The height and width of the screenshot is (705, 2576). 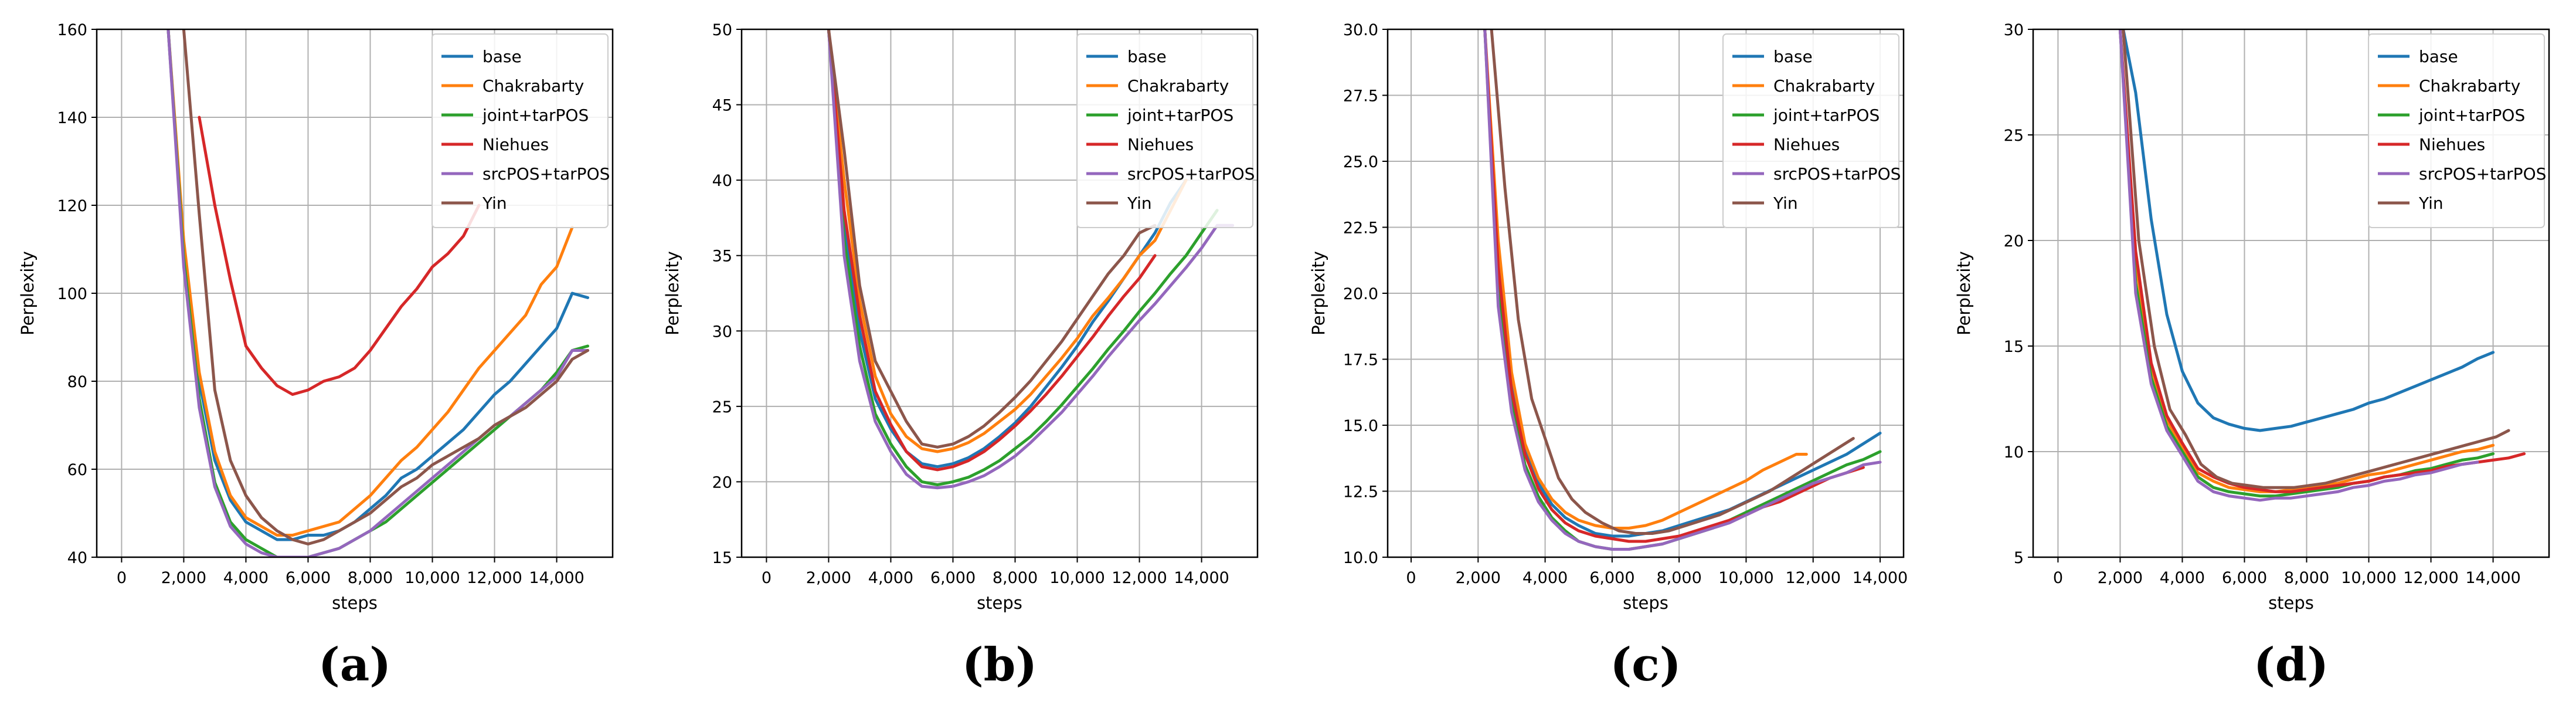 What do you see at coordinates (722, 482) in the screenshot?
I see `y-tick-label: 20` at bounding box center [722, 482].